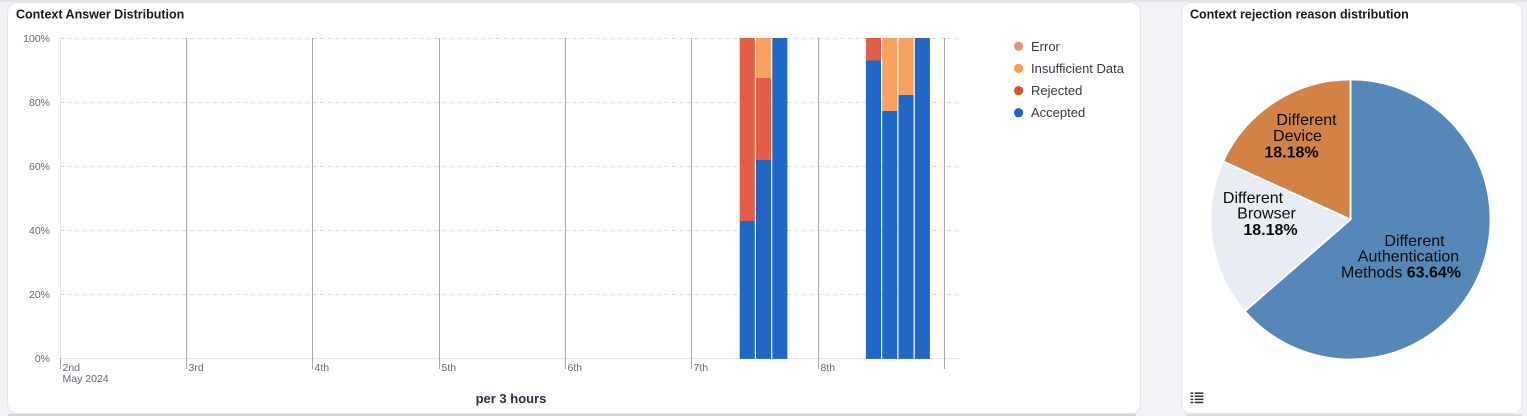 This screenshot has width=1527, height=416. I want to click on svg-text: 5th, so click(449, 368).